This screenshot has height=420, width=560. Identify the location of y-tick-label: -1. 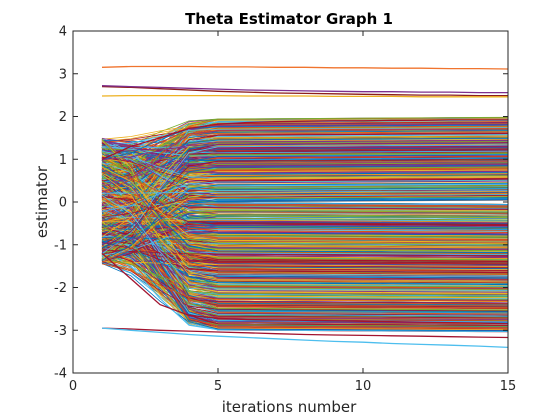
(60, 245).